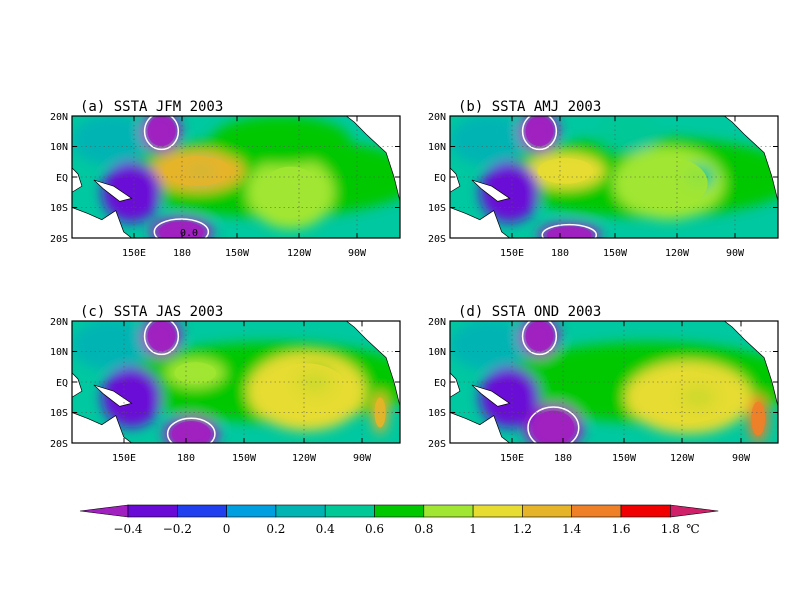  I want to click on field-blobs, so click(614, 382).